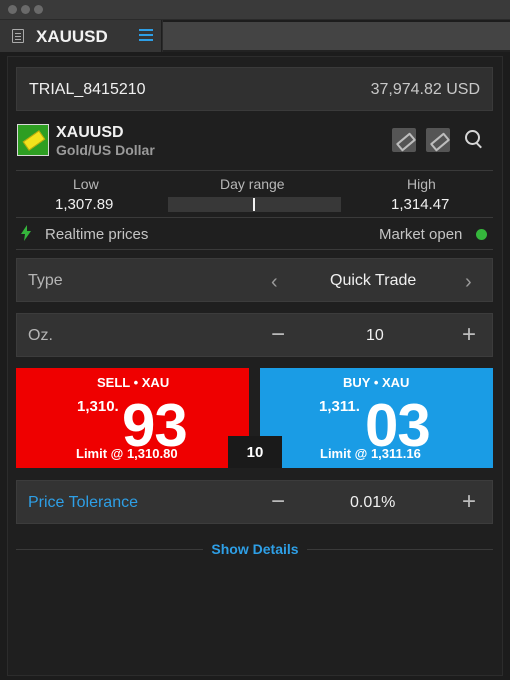  Describe the element at coordinates (254, 280) in the screenshot. I see `order-type-row: Type ‹ Quick Trade ›` at that location.